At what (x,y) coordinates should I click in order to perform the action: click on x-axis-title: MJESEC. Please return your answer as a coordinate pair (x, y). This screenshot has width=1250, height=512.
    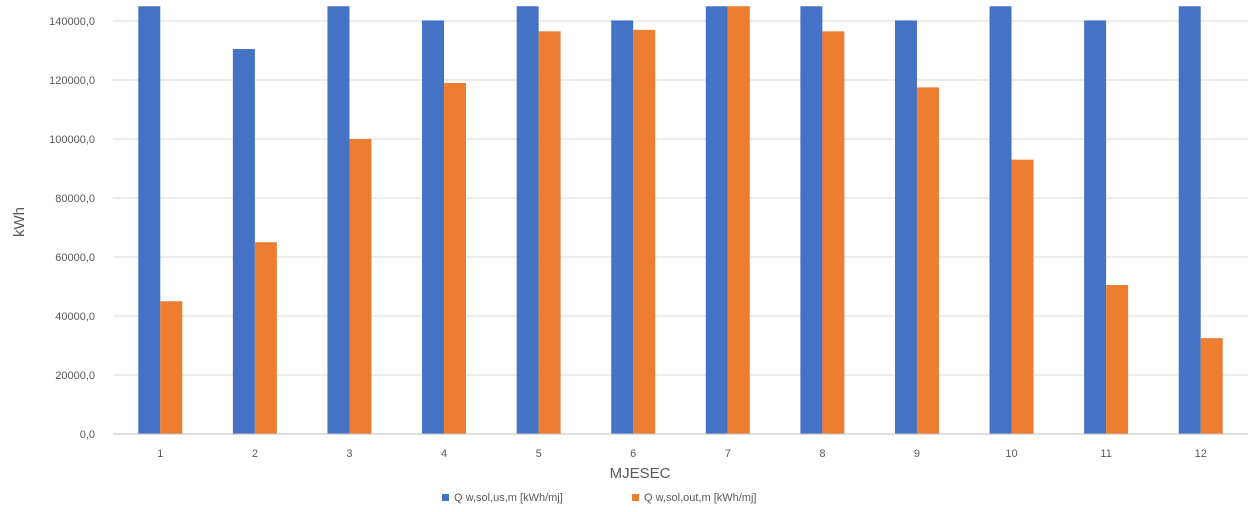
    Looking at the image, I should click on (640, 473).